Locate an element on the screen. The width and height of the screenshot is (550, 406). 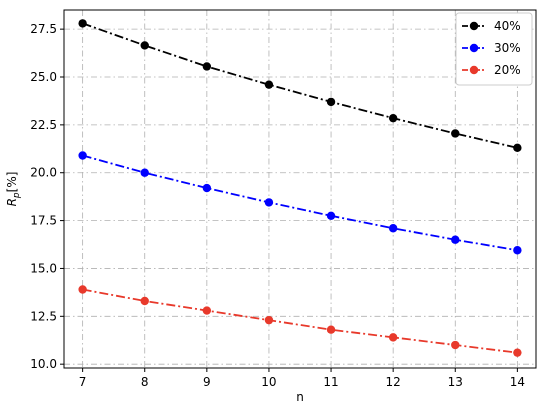
x-tick-label: 9 is located at coordinates (207, 382).